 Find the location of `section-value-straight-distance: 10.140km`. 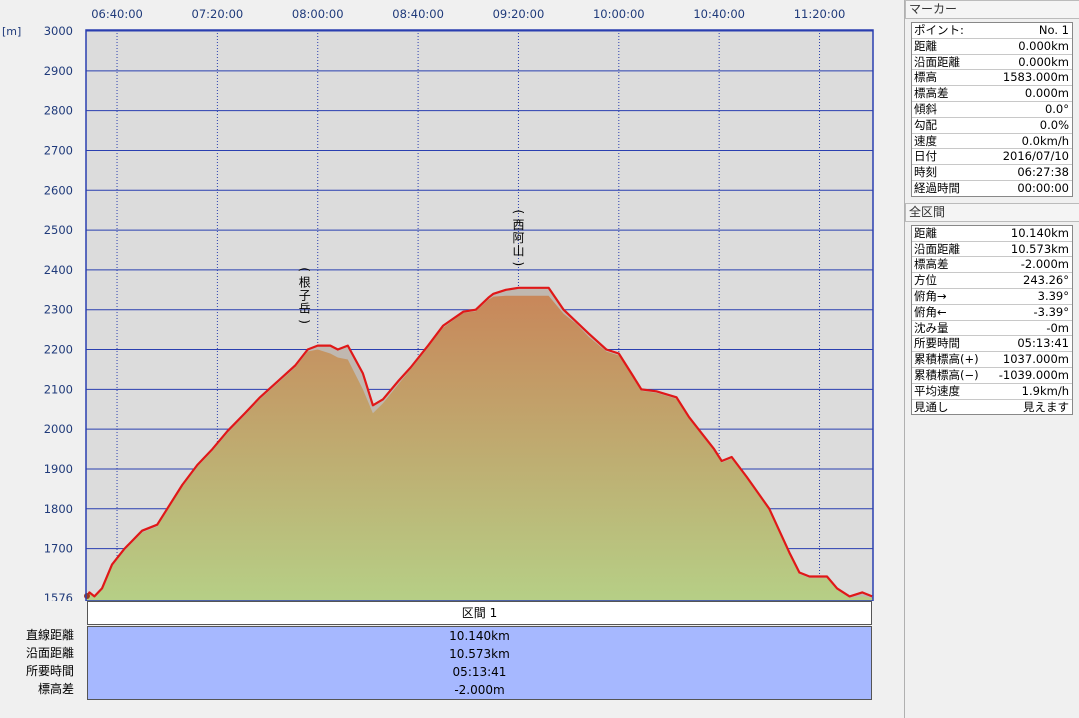

section-value-straight-distance: 10.140km is located at coordinates (479, 636).